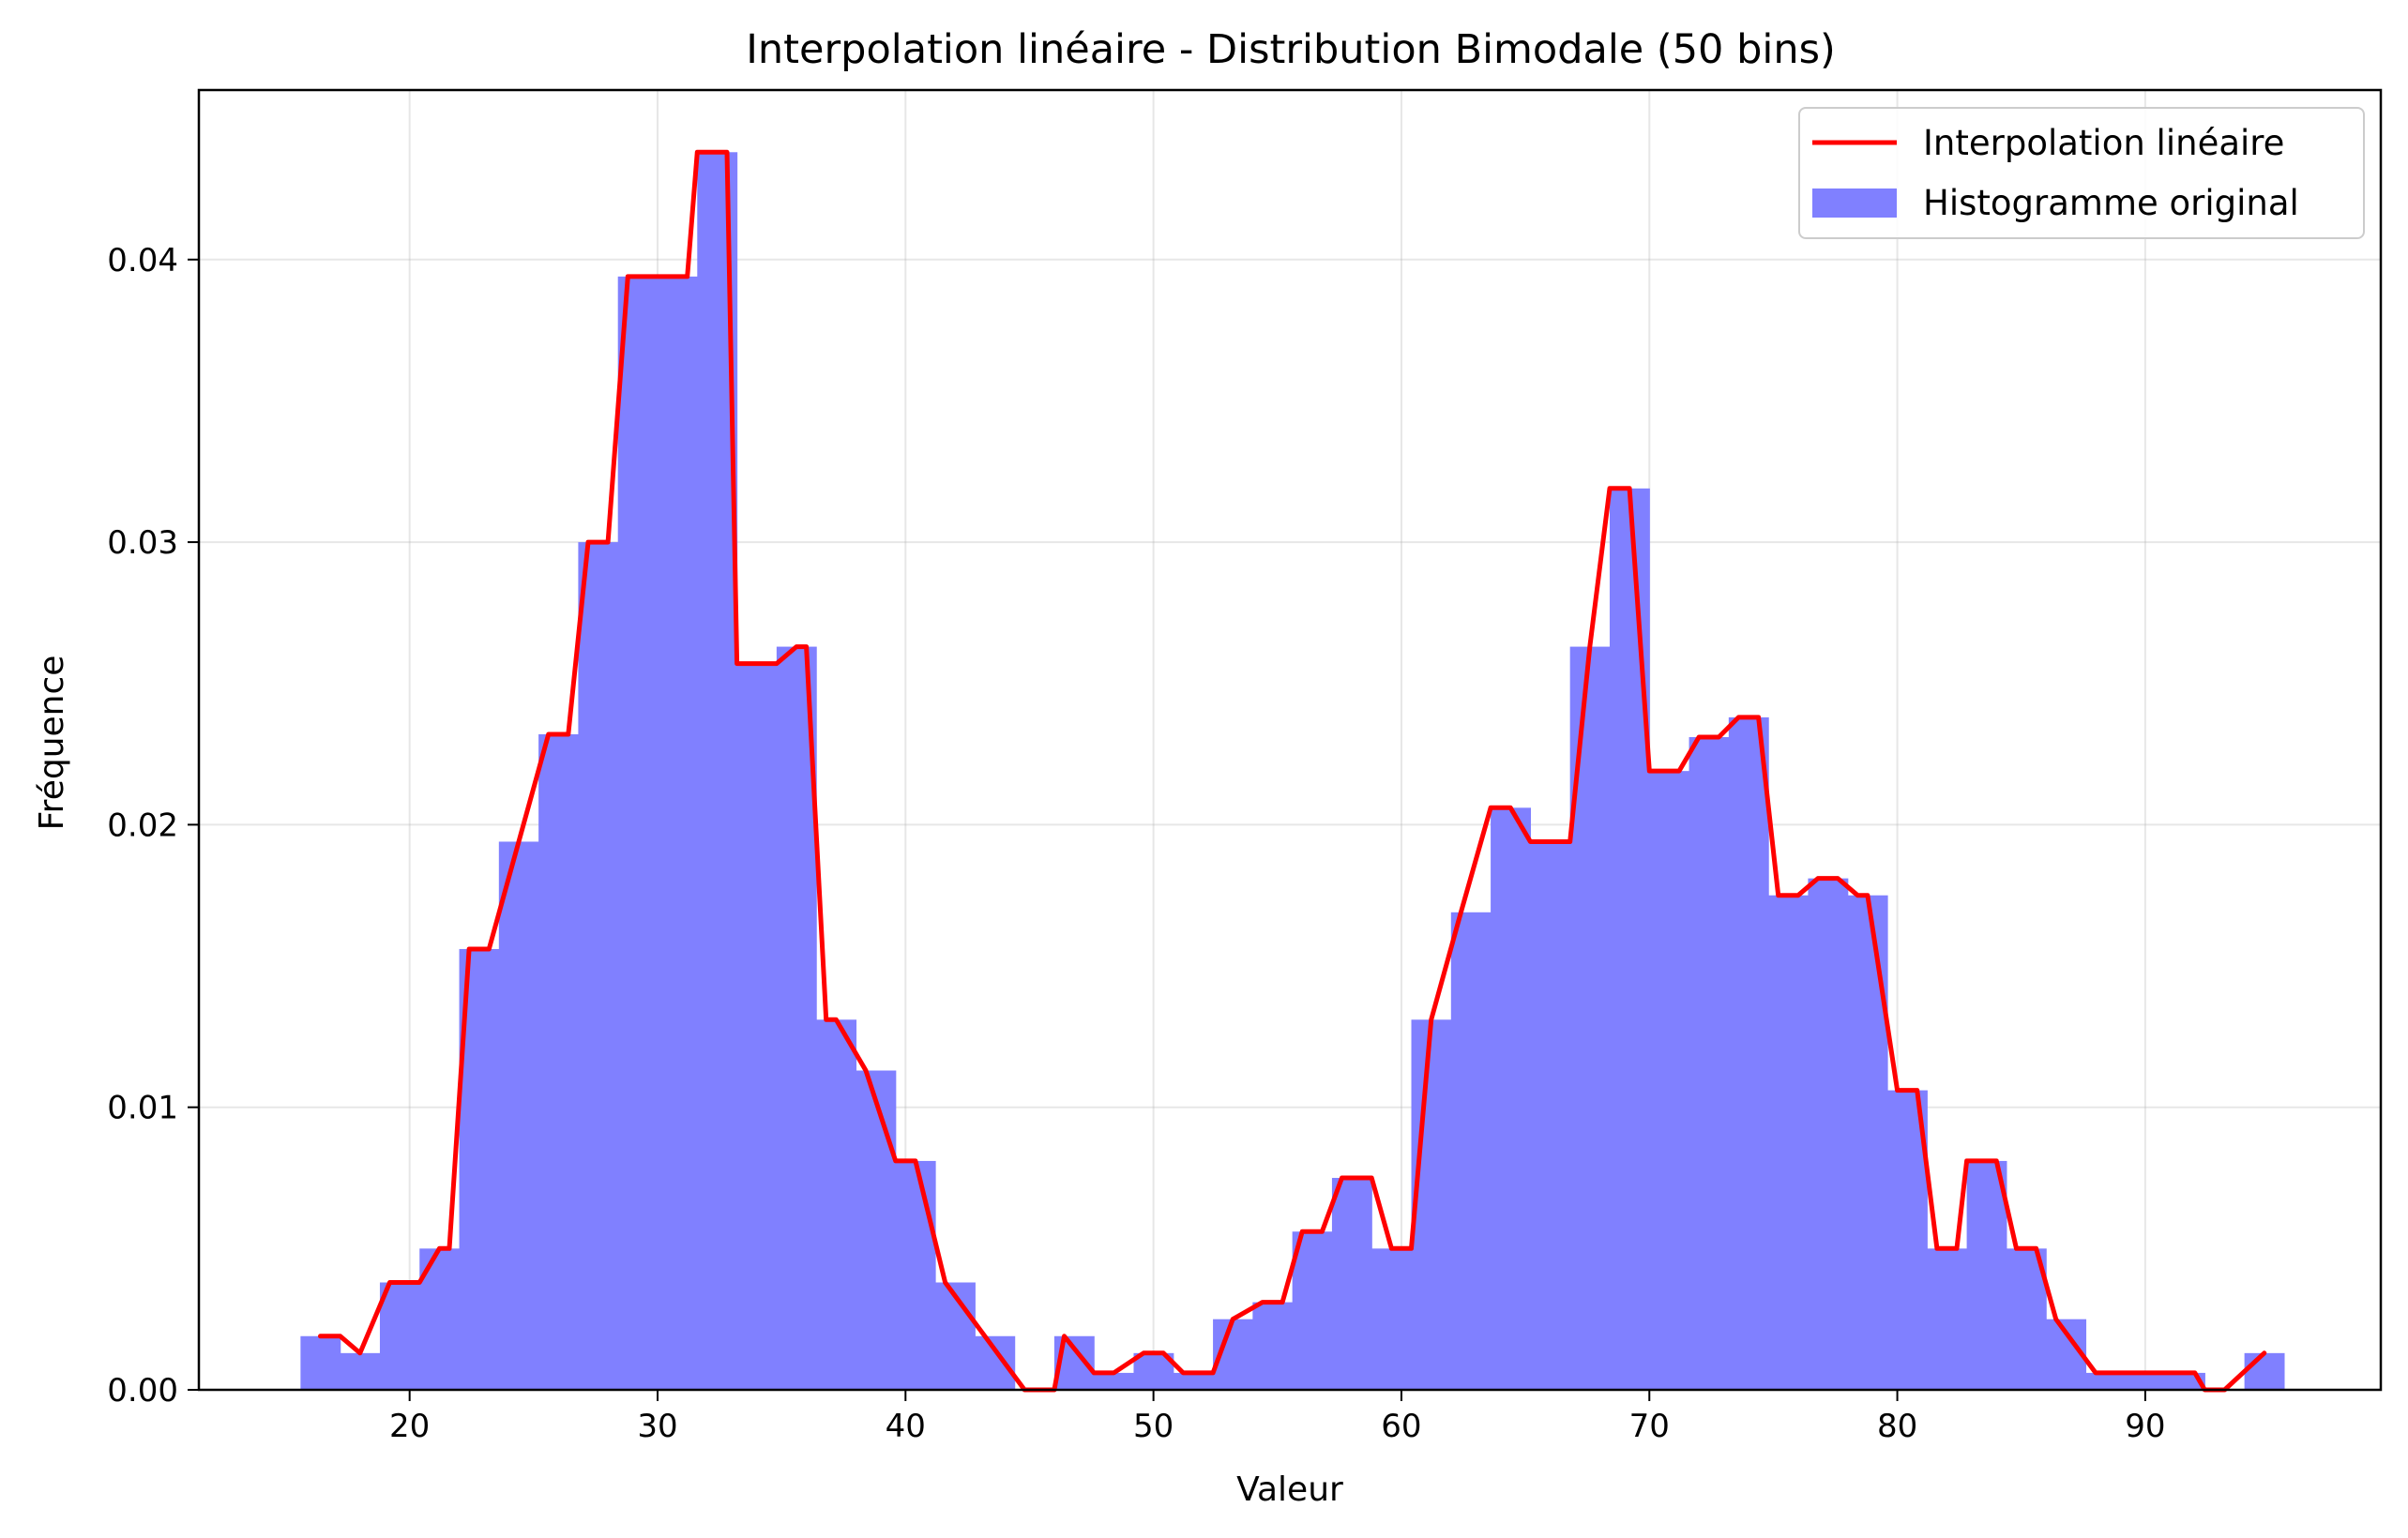  I want to click on legend-box, so click(2082, 173).